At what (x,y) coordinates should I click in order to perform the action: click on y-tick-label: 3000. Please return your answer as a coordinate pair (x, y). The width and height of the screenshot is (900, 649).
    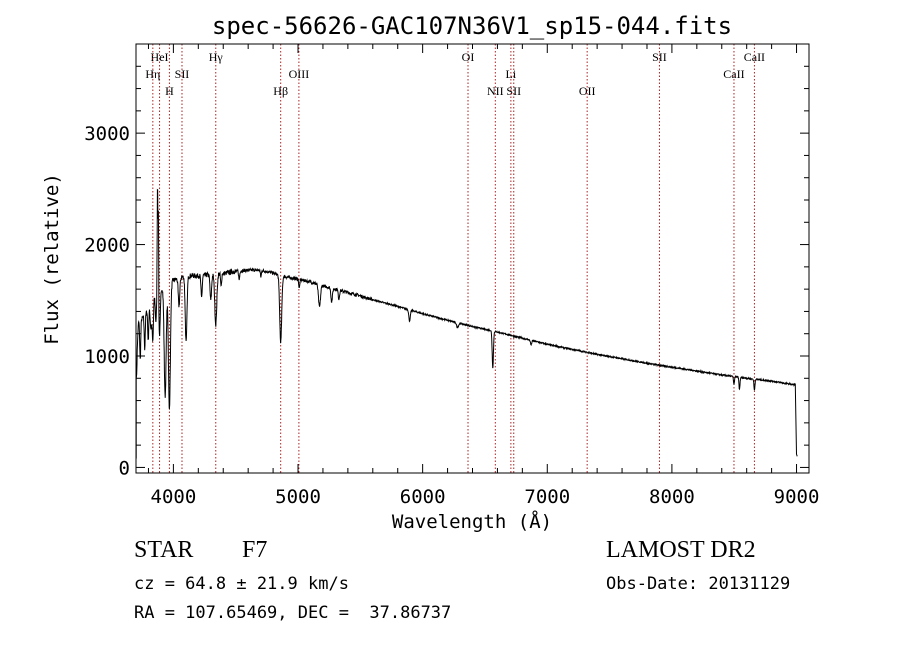
    Looking at the image, I should click on (107, 134).